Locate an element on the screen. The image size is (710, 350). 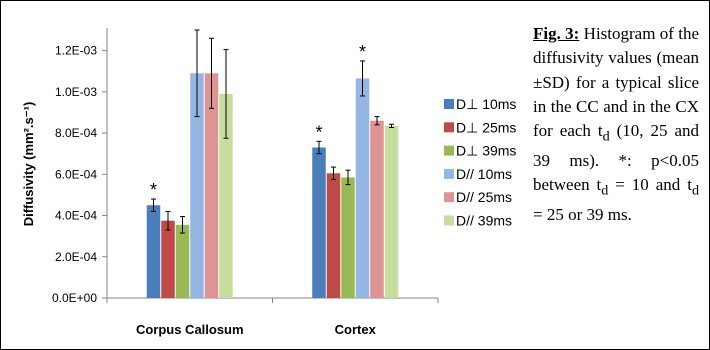
legend-label: D⊥ 10ms is located at coordinates (486, 104).